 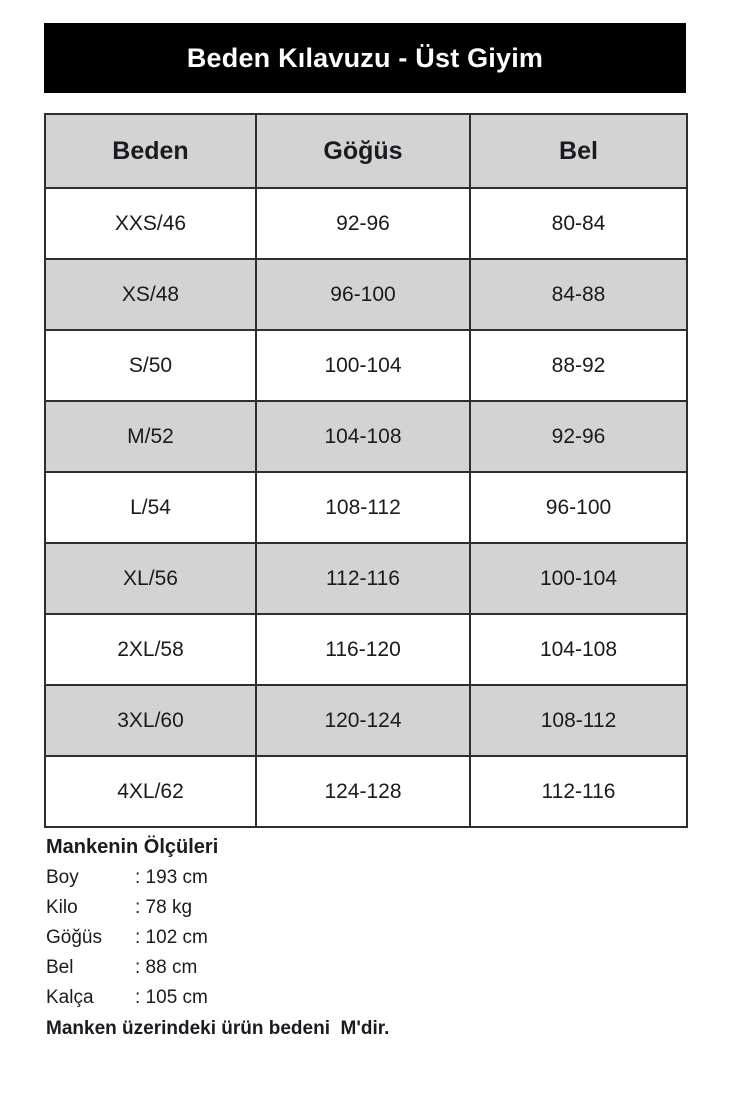 What do you see at coordinates (150, 578) in the screenshot?
I see `cell-beden: XL/56` at bounding box center [150, 578].